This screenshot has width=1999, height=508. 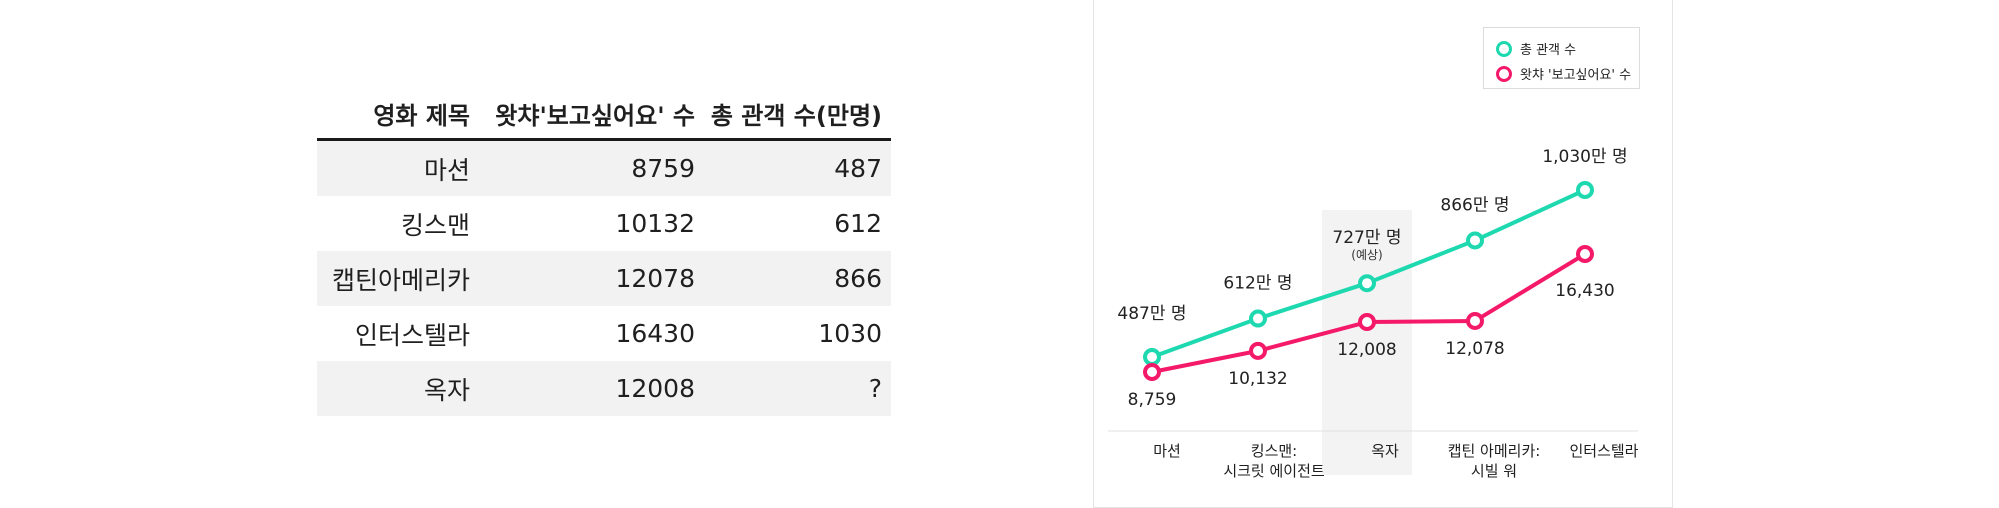 I want to click on data-label: 8,759, so click(x=1152, y=400).